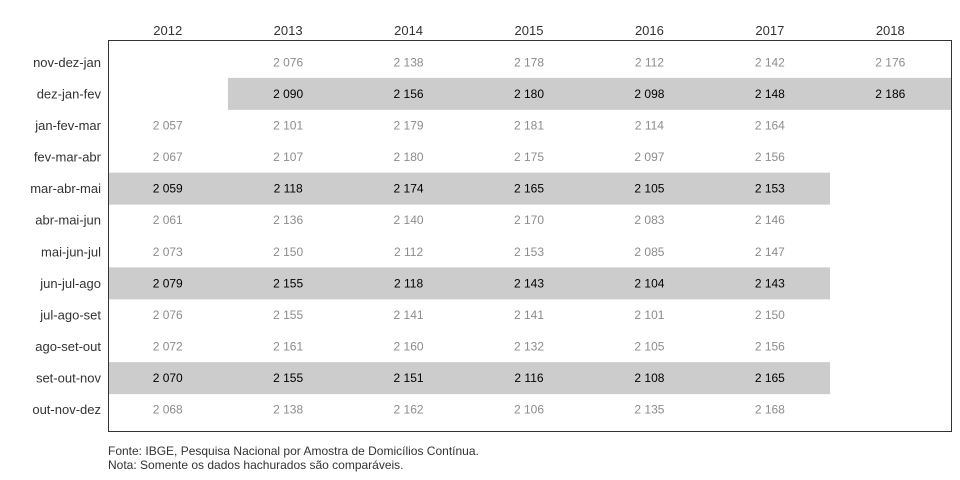 The width and height of the screenshot is (960, 480). Describe the element at coordinates (528, 378) in the screenshot. I see `cell-set-out-nov-2015: 2 116` at that location.